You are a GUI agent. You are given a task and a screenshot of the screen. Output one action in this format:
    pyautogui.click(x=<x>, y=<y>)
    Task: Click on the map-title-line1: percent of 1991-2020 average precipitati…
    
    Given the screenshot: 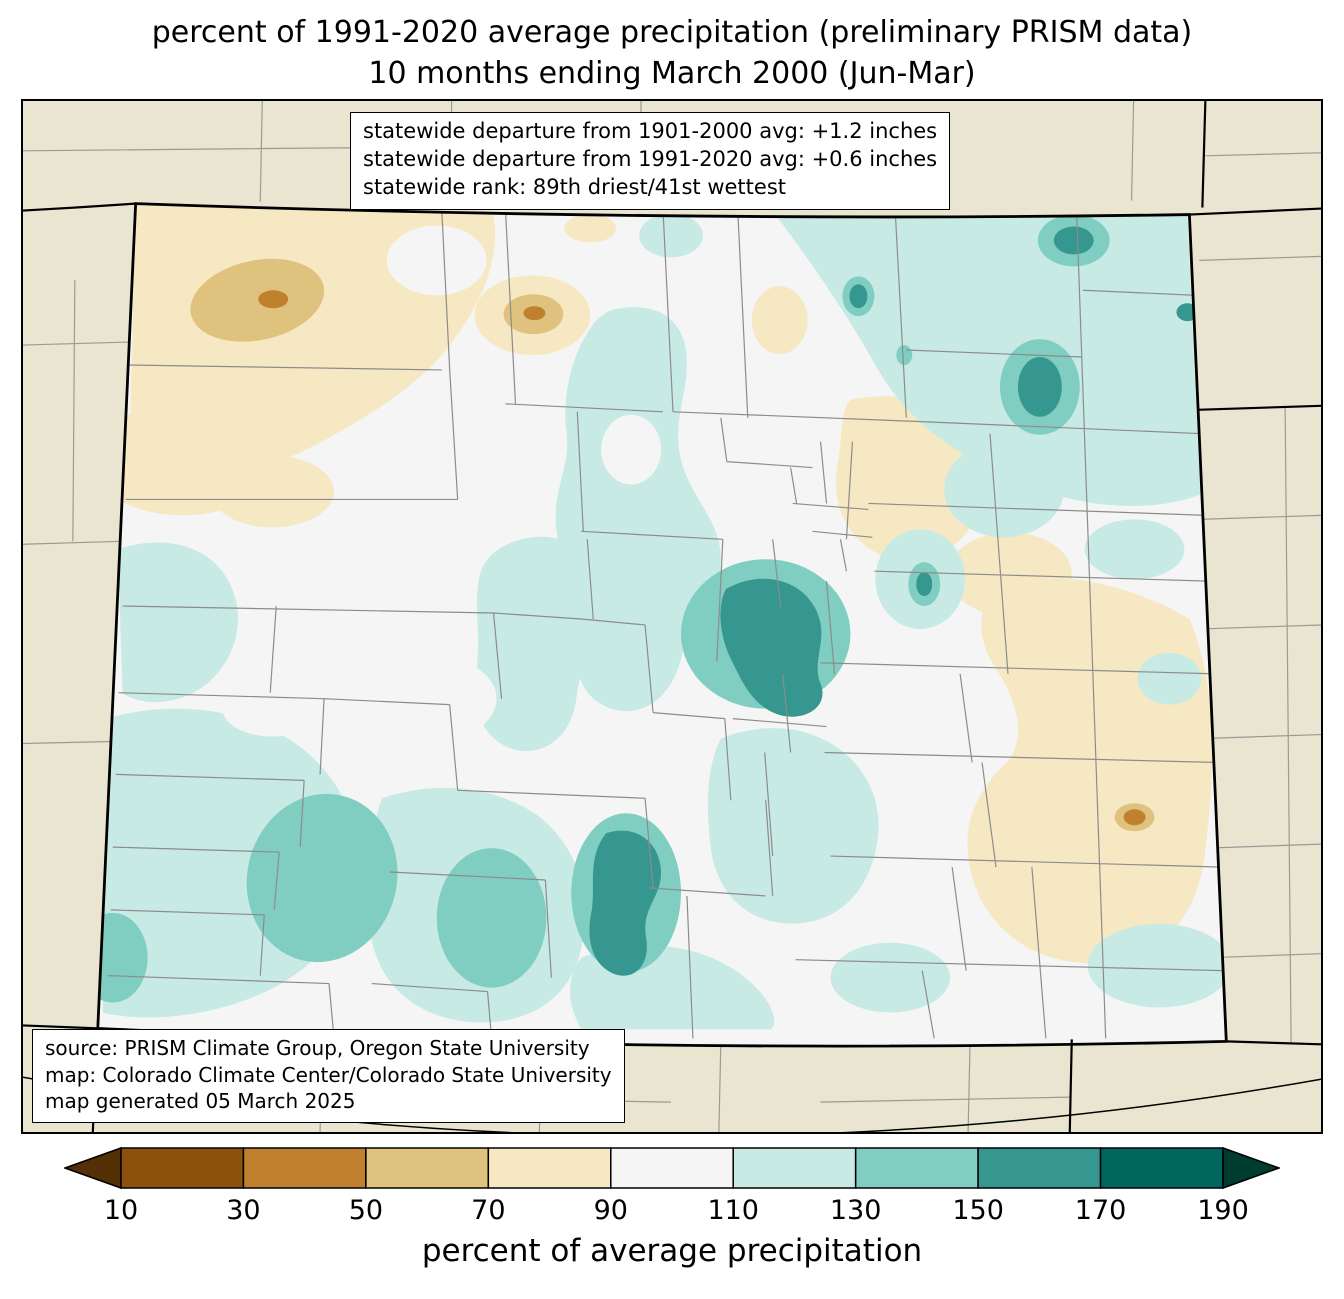 What is the action you would take?
    pyautogui.click(x=672, y=32)
    